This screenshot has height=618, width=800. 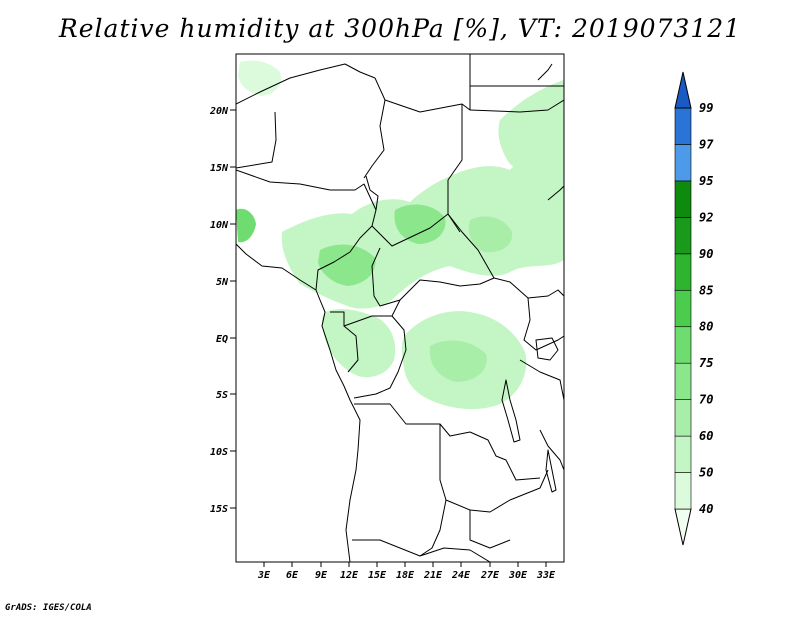 I want to click on libya-chad-border, so click(x=427, y=83).